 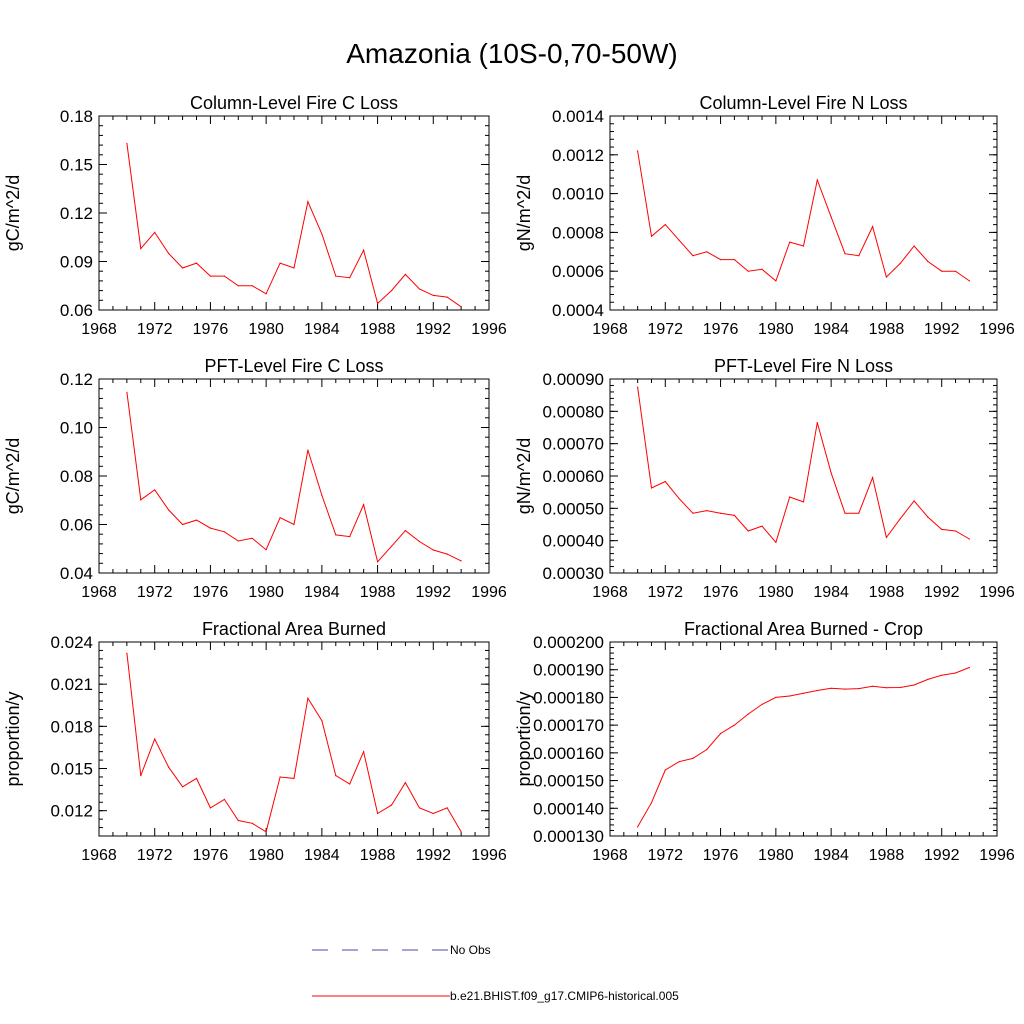 What do you see at coordinates (573, 476) in the screenshot?
I see `y-tick-label: 0.00060` at bounding box center [573, 476].